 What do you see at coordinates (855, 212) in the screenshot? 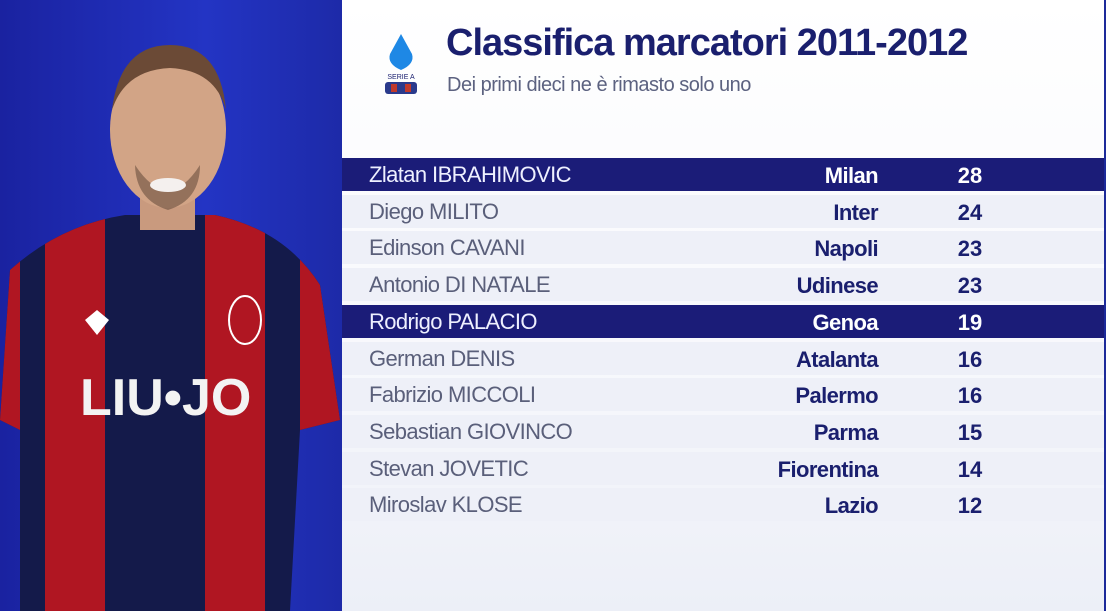
I see `team-name: Inter` at bounding box center [855, 212].